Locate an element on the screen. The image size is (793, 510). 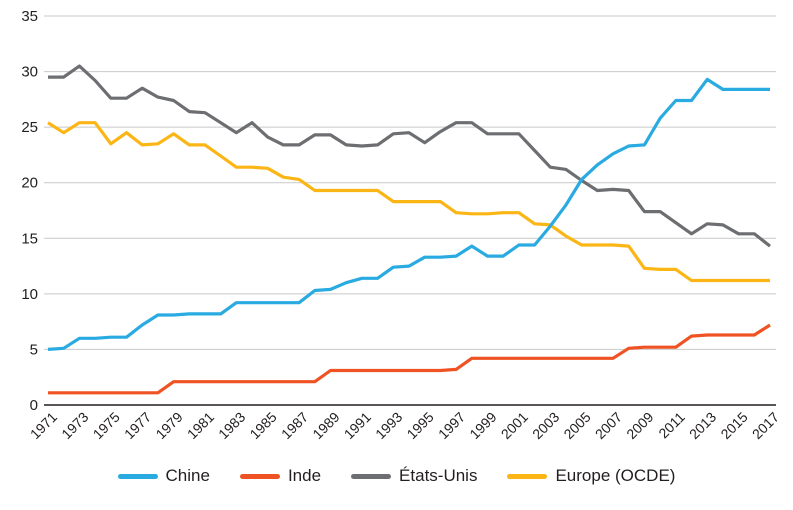
legend-label: États-Unis is located at coordinates (438, 475).